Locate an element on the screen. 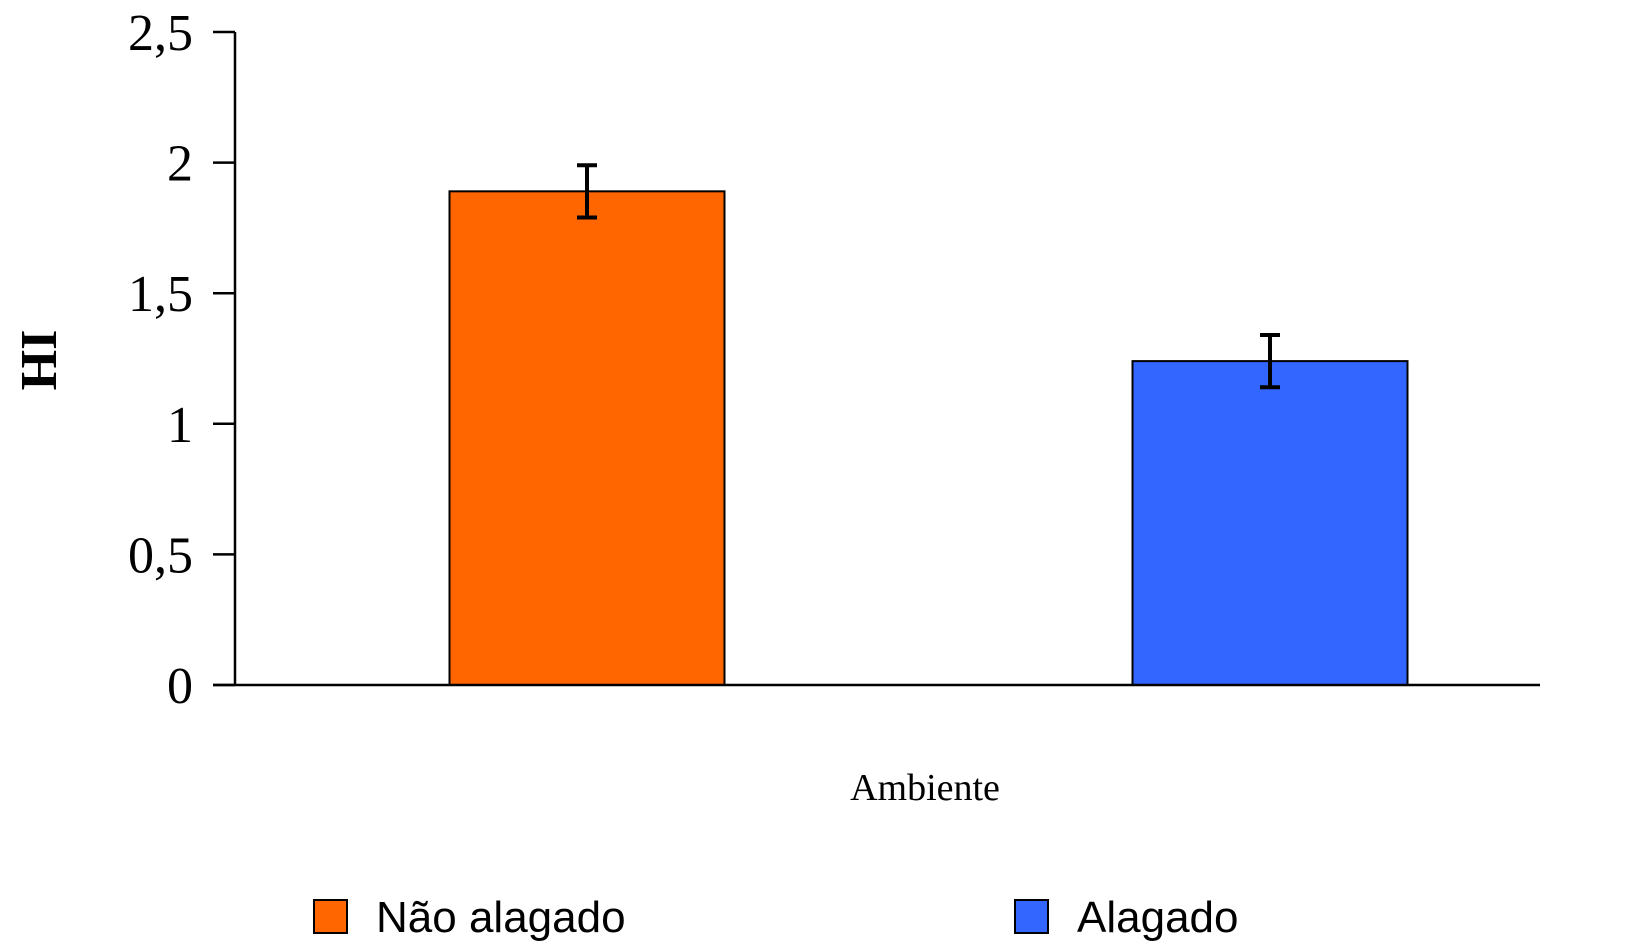 The width and height of the screenshot is (1647, 950). y-axis-ticks: 0 0,5 1 1,5 2 2,5 is located at coordinates (181, 360).